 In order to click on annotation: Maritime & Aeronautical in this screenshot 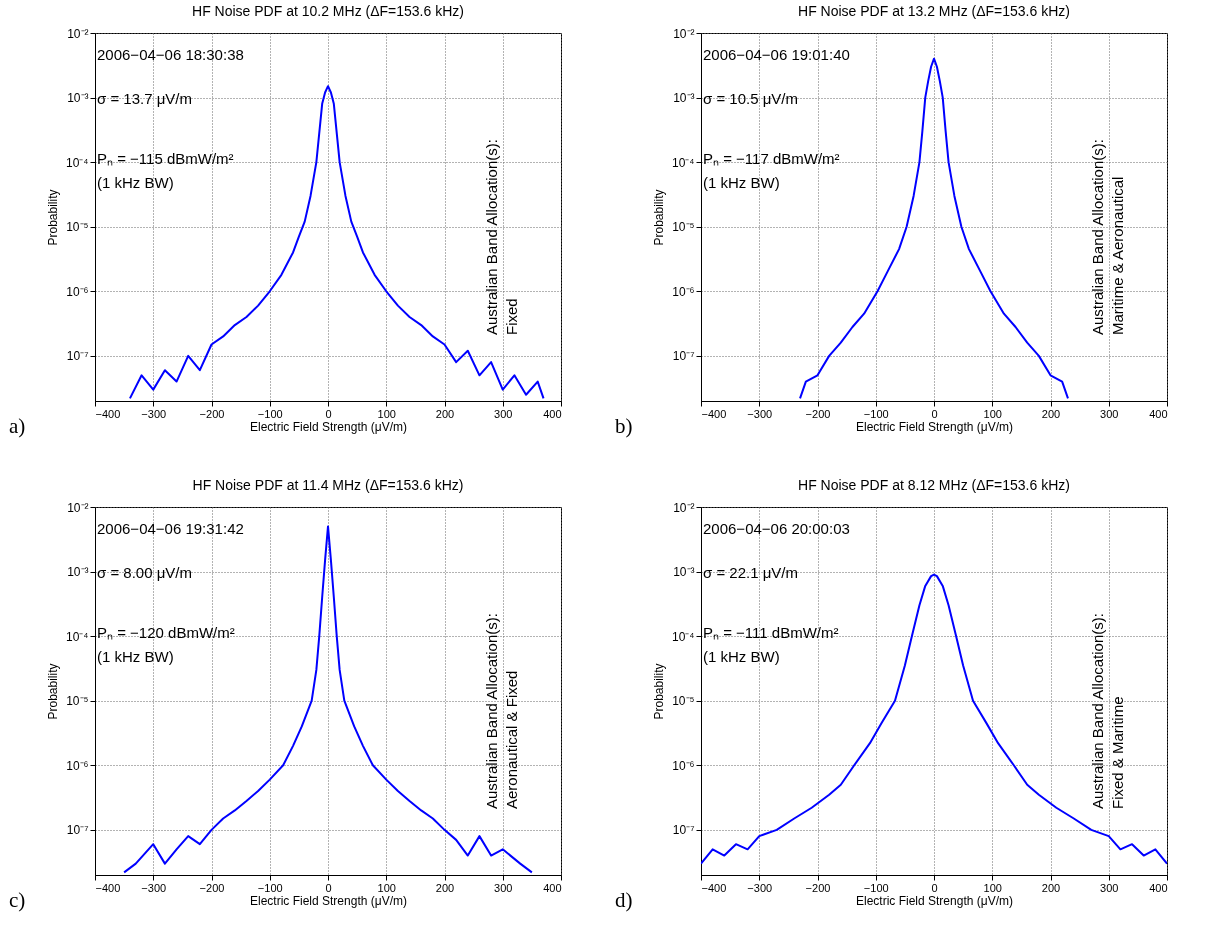, I will do `click(1117, 255)`.